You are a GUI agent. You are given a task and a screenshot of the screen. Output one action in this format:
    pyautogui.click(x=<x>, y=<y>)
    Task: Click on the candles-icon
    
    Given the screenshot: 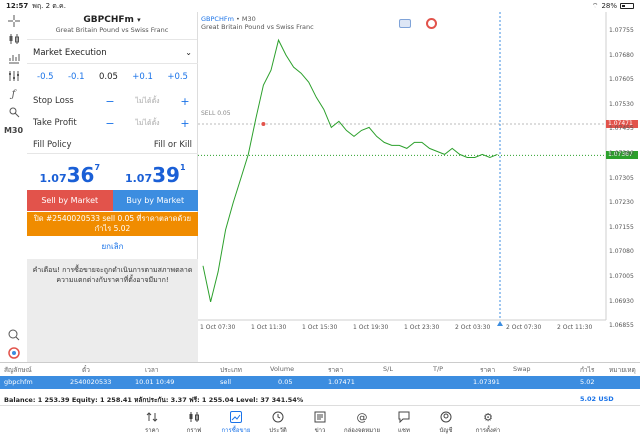 What is the action you would take?
    pyautogui.click(x=14, y=39)
    